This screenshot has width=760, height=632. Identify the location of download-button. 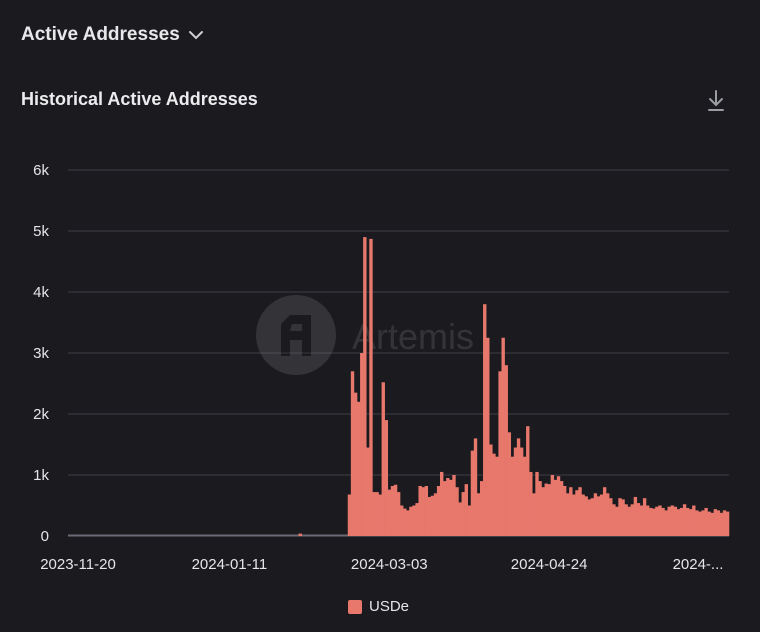
(716, 101).